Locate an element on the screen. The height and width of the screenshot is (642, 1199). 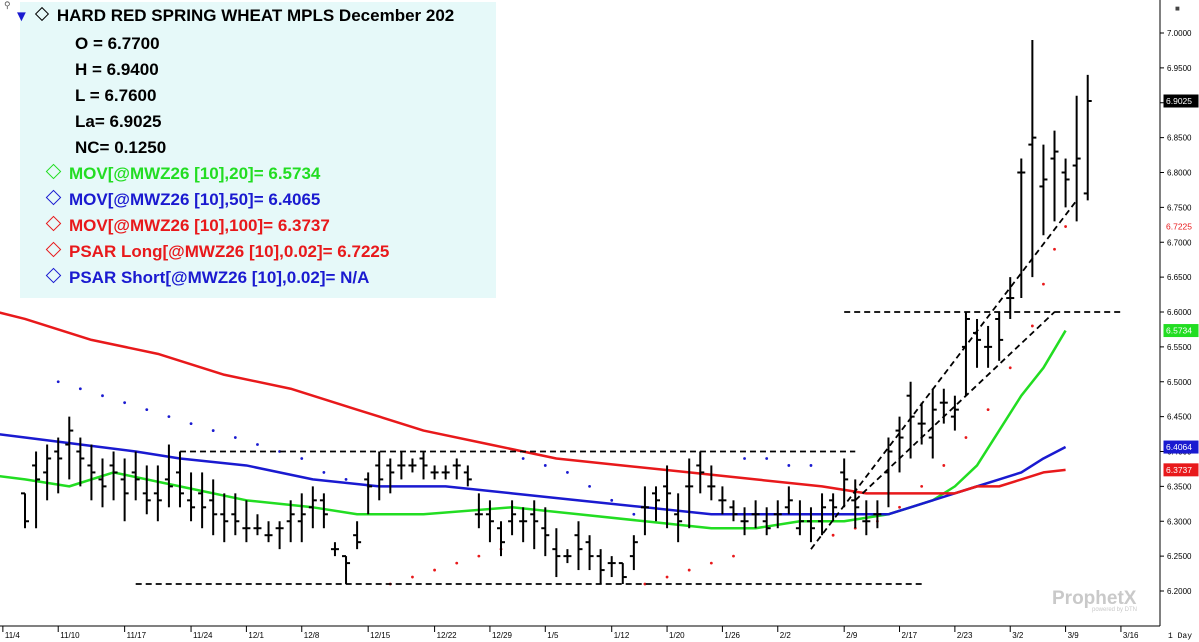
price-tag-label: 6.5734 is located at coordinates (1179, 331).